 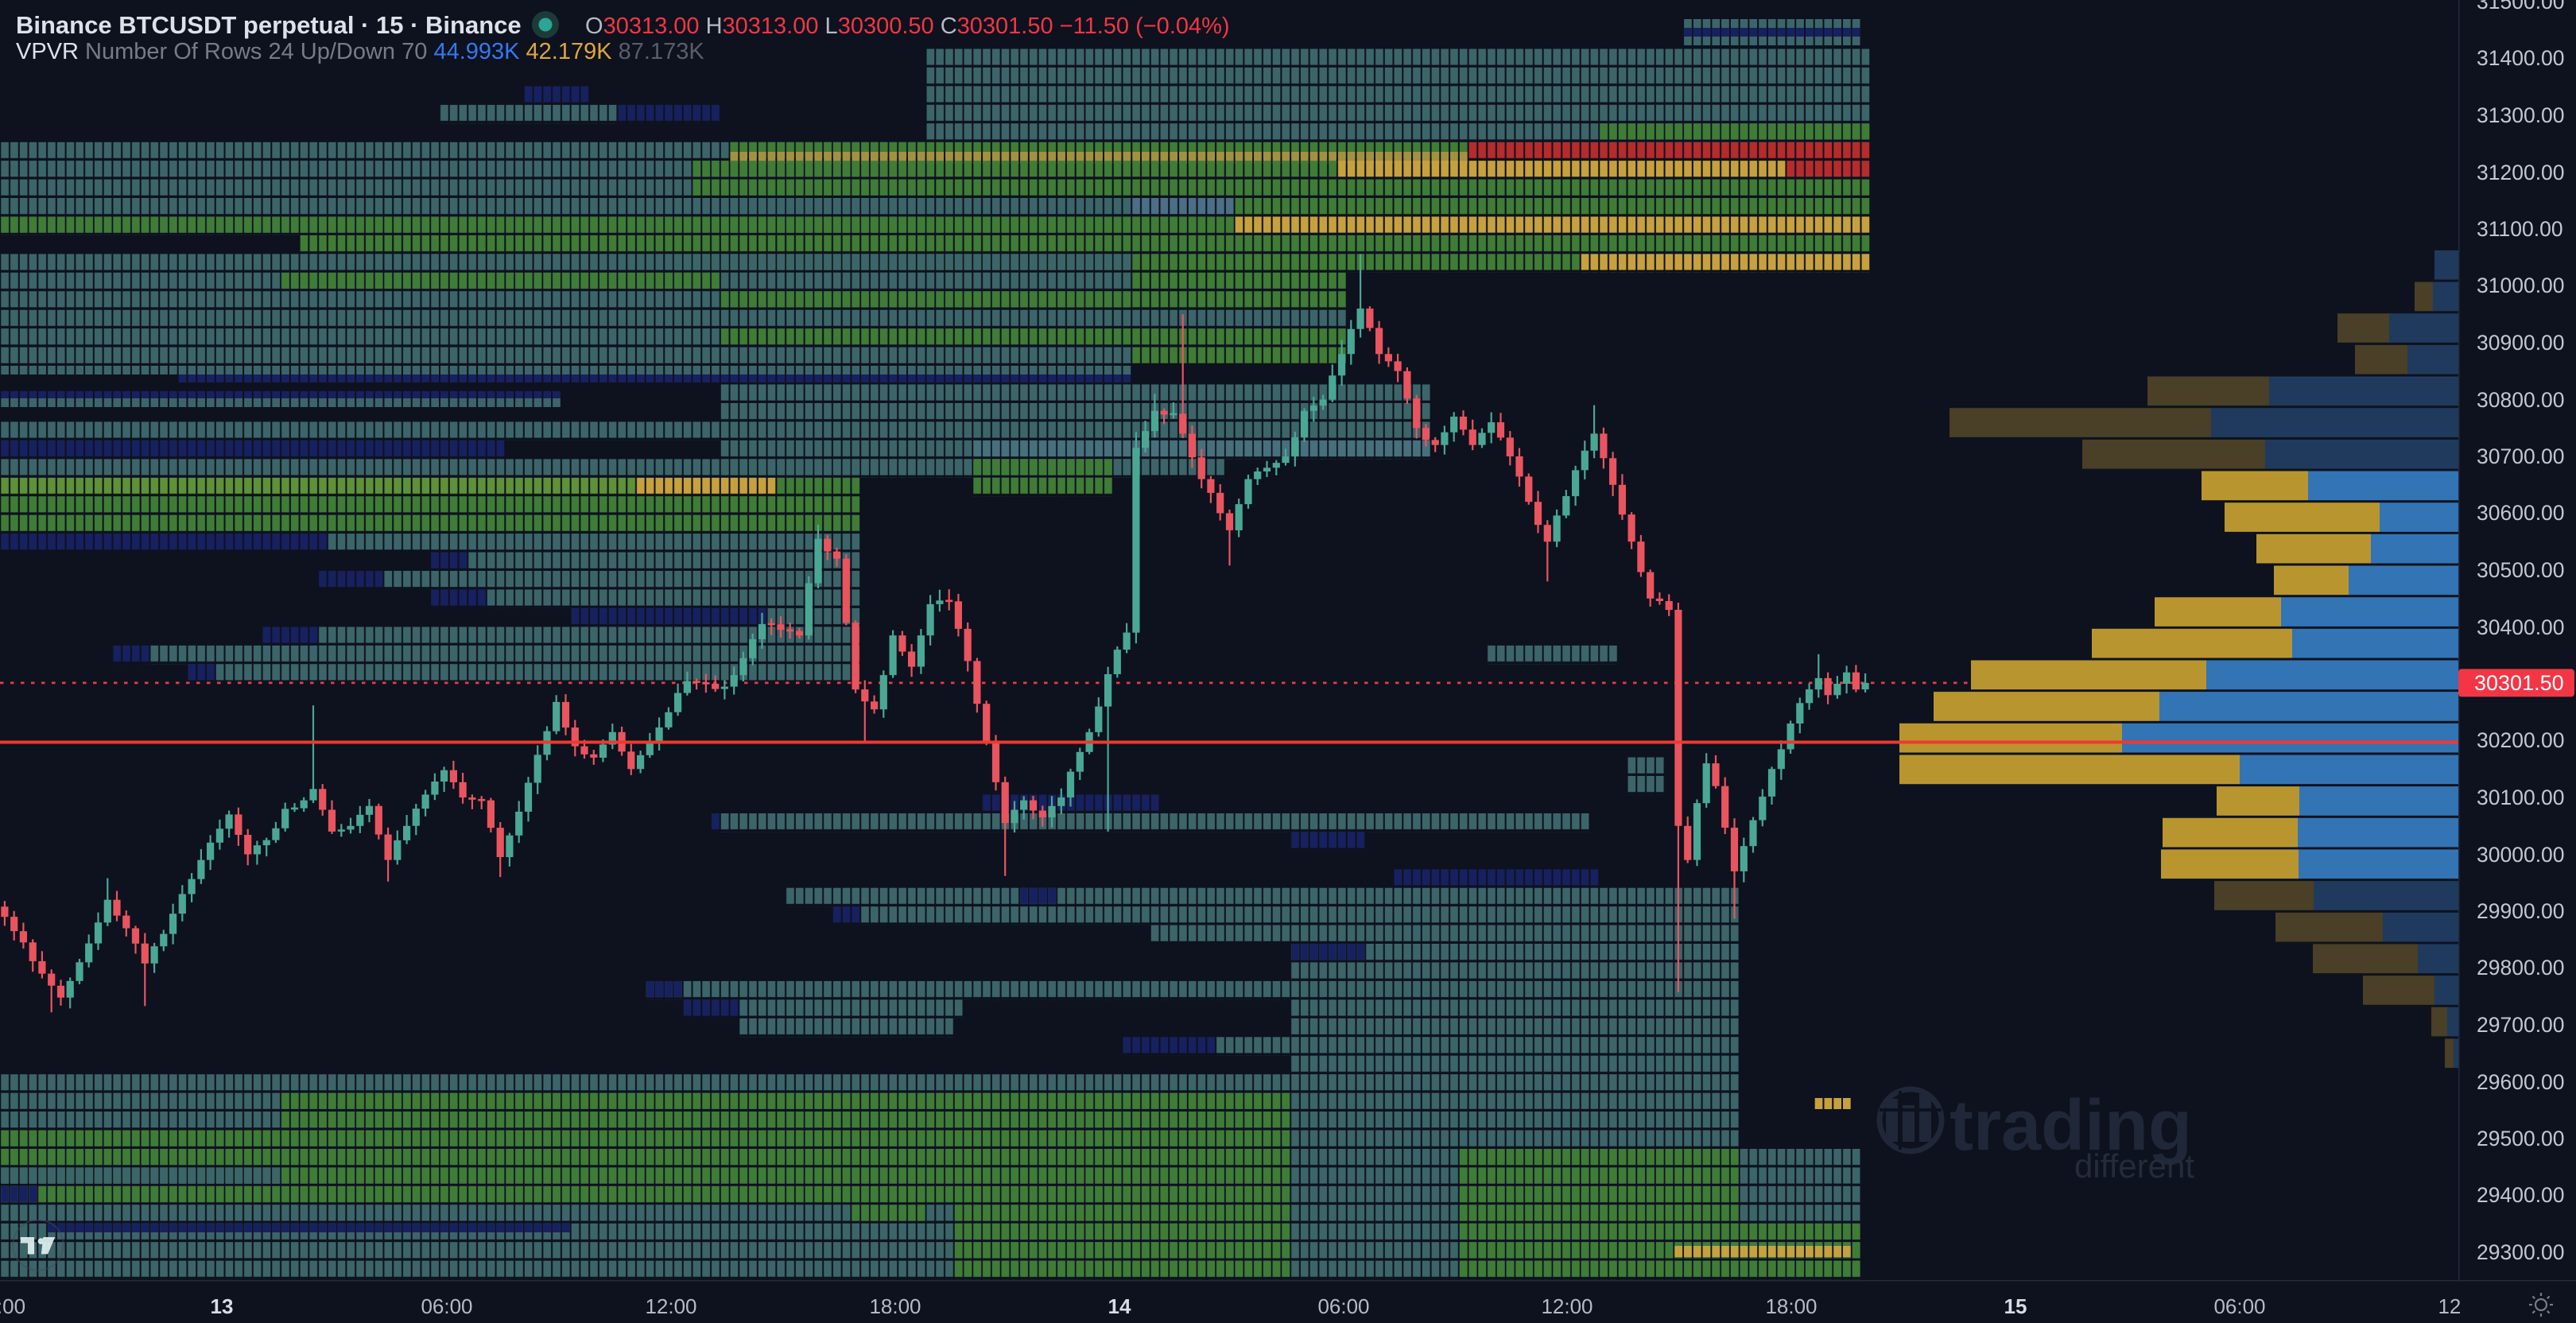 I want to click on svg-text: 30500.00, so click(x=2521, y=570).